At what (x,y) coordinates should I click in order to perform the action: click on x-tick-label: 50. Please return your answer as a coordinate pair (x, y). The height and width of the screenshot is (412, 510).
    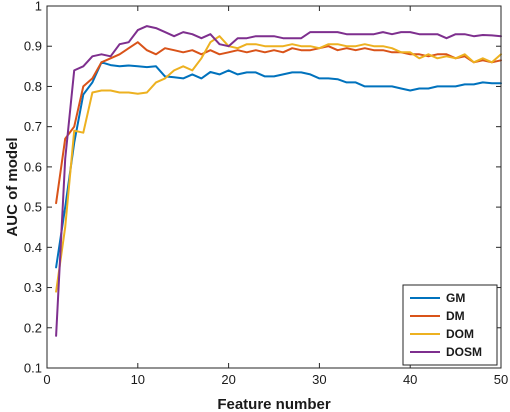
    Looking at the image, I should click on (501, 379).